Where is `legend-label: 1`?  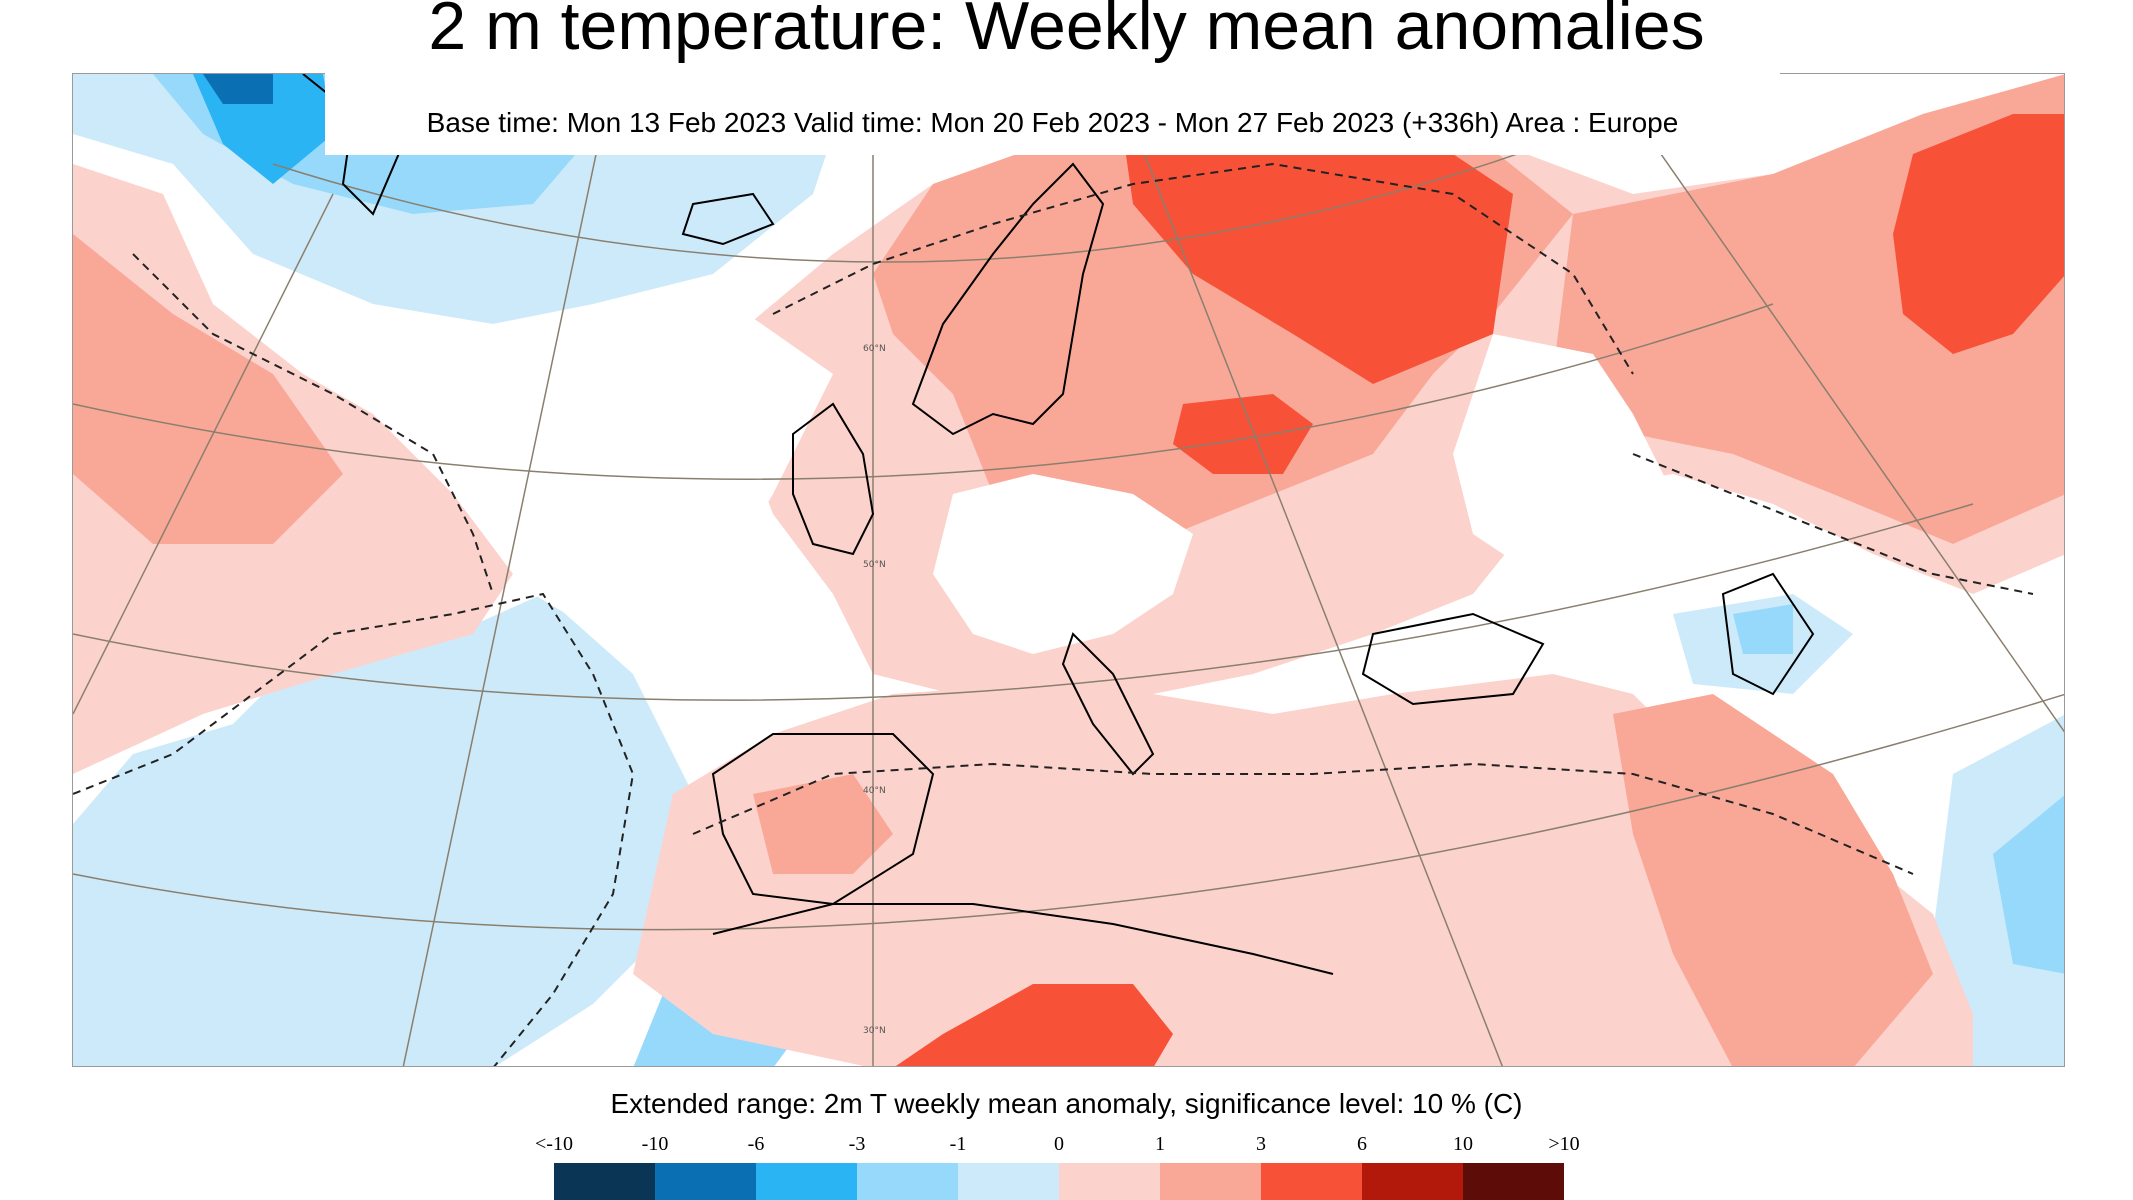 legend-label: 1 is located at coordinates (1160, 1144).